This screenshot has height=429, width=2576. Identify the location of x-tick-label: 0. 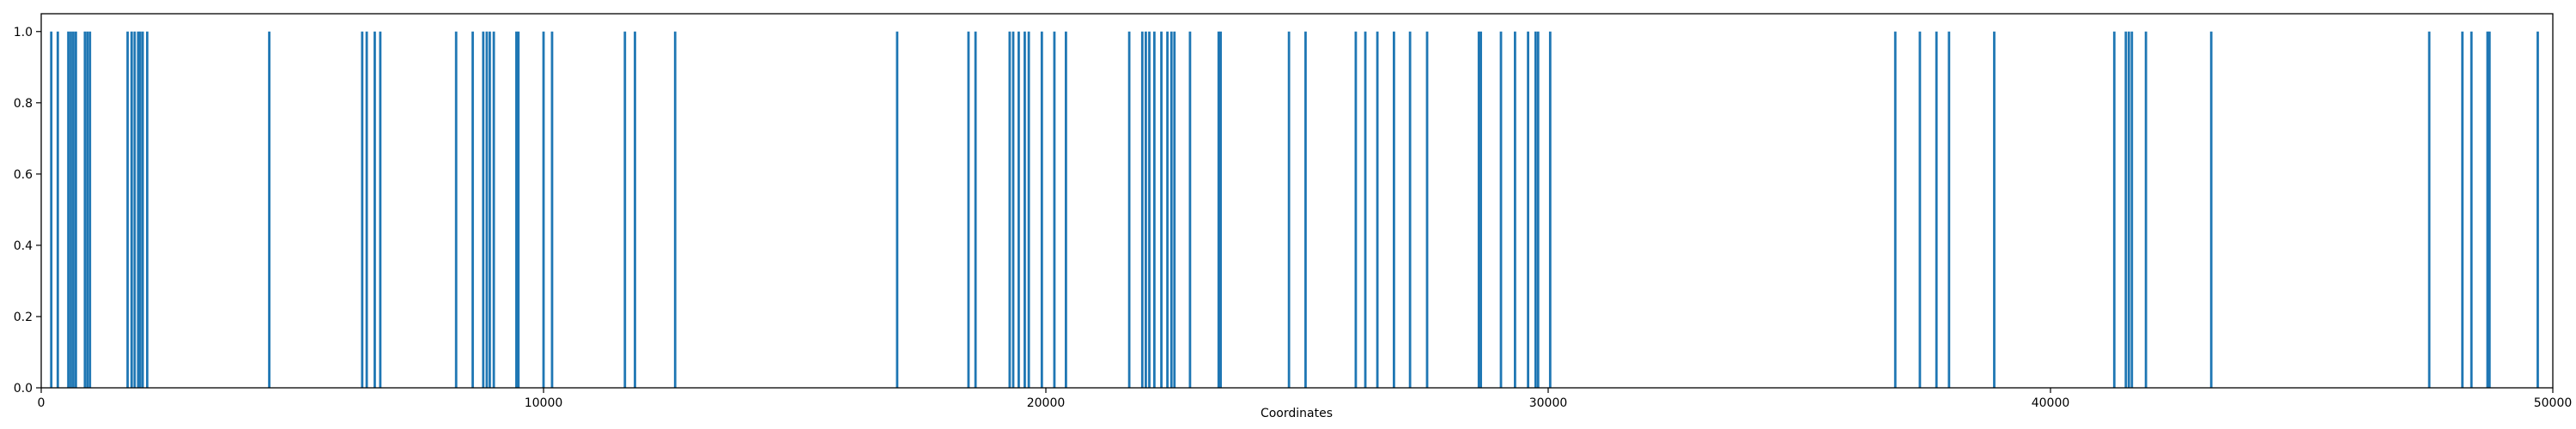
(42, 403).